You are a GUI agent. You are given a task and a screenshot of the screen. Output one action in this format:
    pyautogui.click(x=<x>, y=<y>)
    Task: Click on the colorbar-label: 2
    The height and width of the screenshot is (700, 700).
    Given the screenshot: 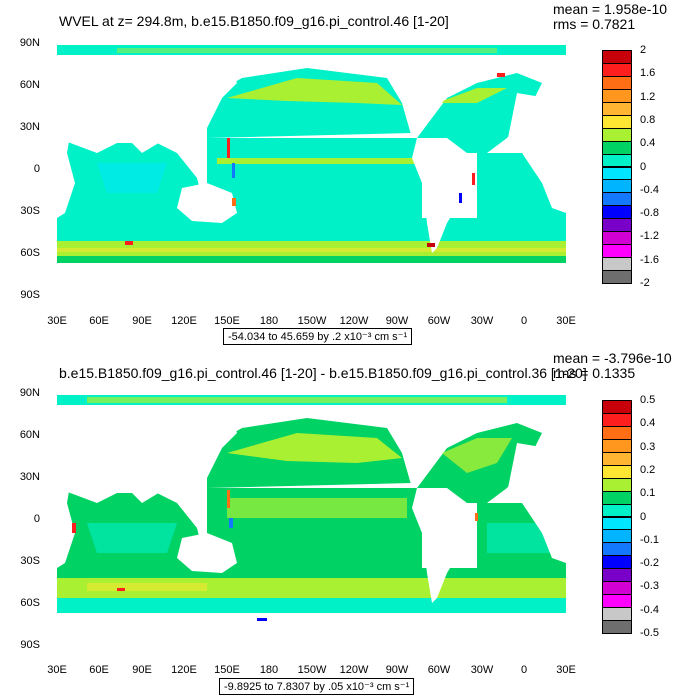 What is the action you would take?
    pyautogui.click(x=643, y=50)
    